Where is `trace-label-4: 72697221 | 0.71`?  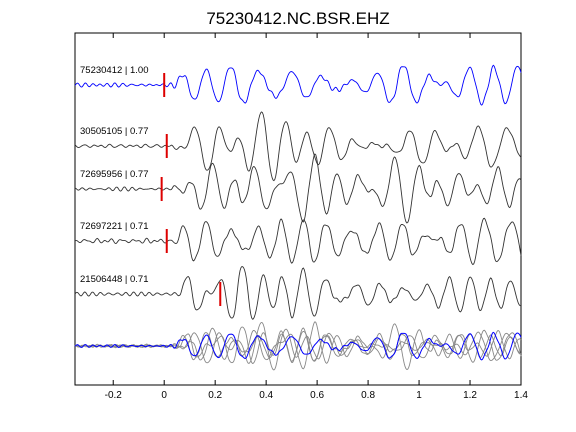 trace-label-4: 72697221 | 0.71 is located at coordinates (114, 226).